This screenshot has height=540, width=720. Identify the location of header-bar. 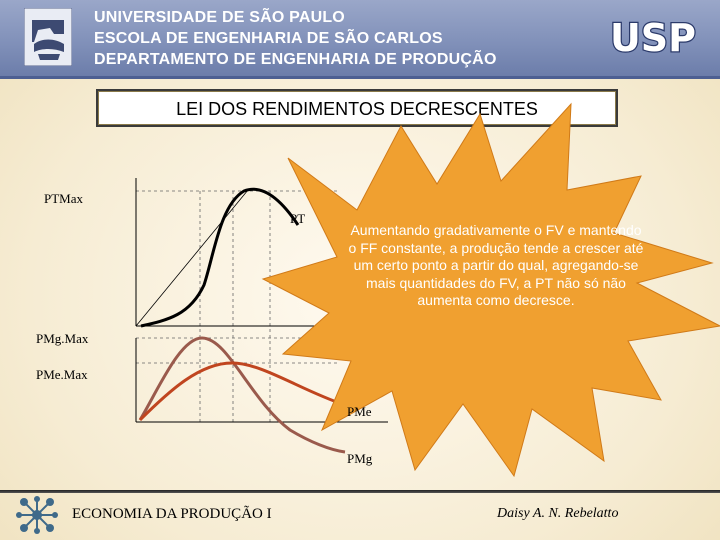
(360, 38).